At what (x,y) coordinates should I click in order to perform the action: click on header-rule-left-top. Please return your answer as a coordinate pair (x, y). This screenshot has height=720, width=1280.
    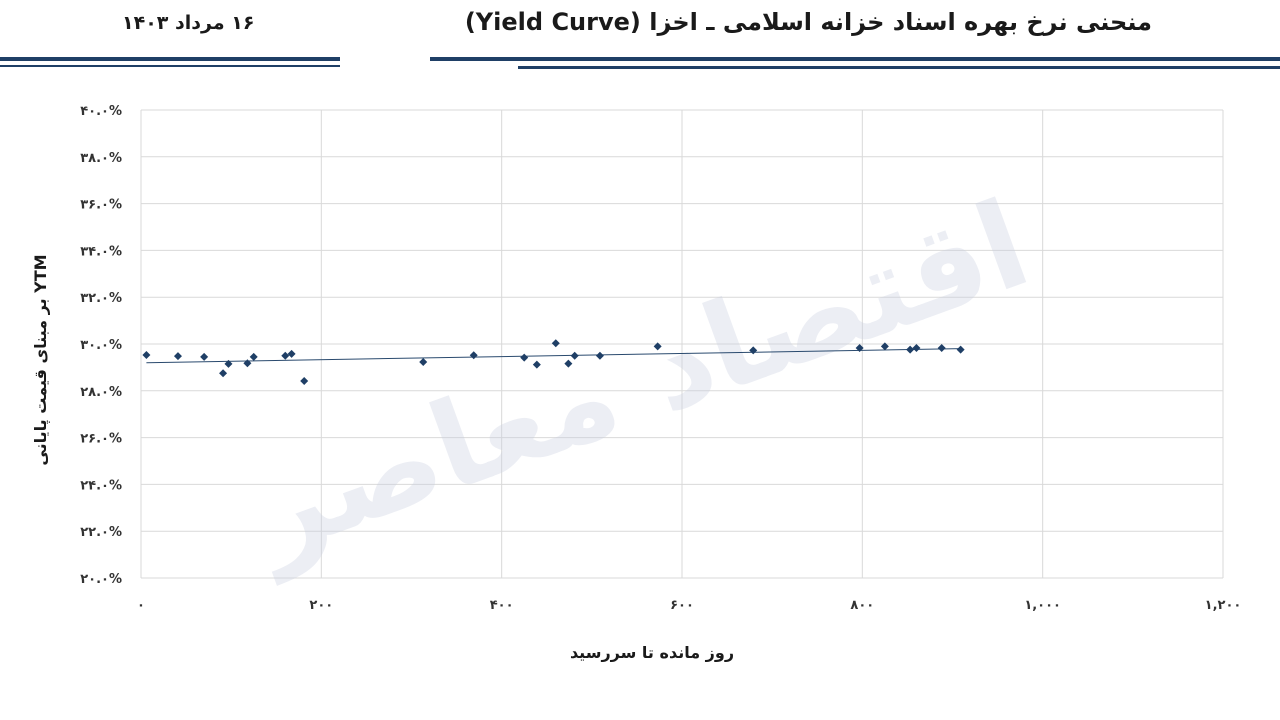
    Looking at the image, I should click on (170, 59).